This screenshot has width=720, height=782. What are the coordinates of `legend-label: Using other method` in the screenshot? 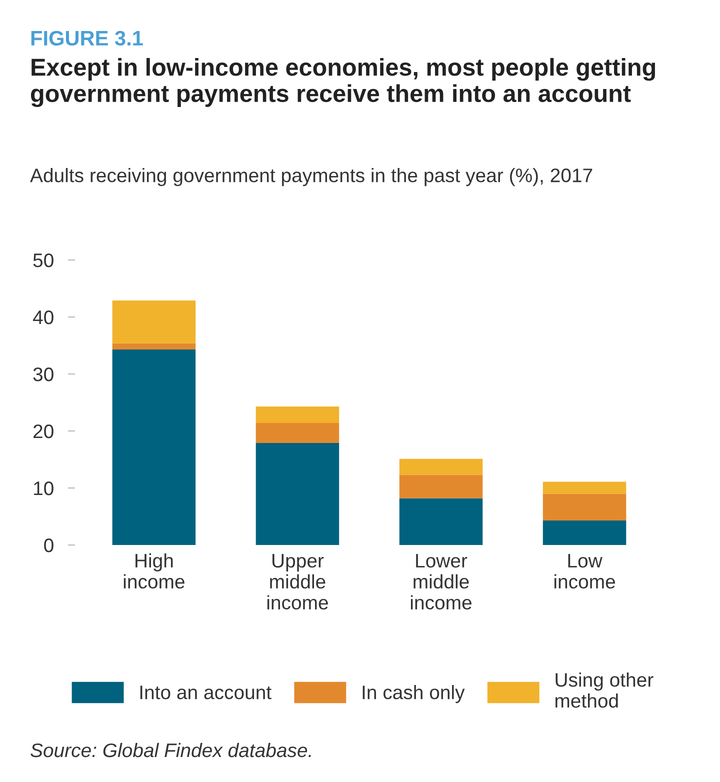 It's located at (605, 690).